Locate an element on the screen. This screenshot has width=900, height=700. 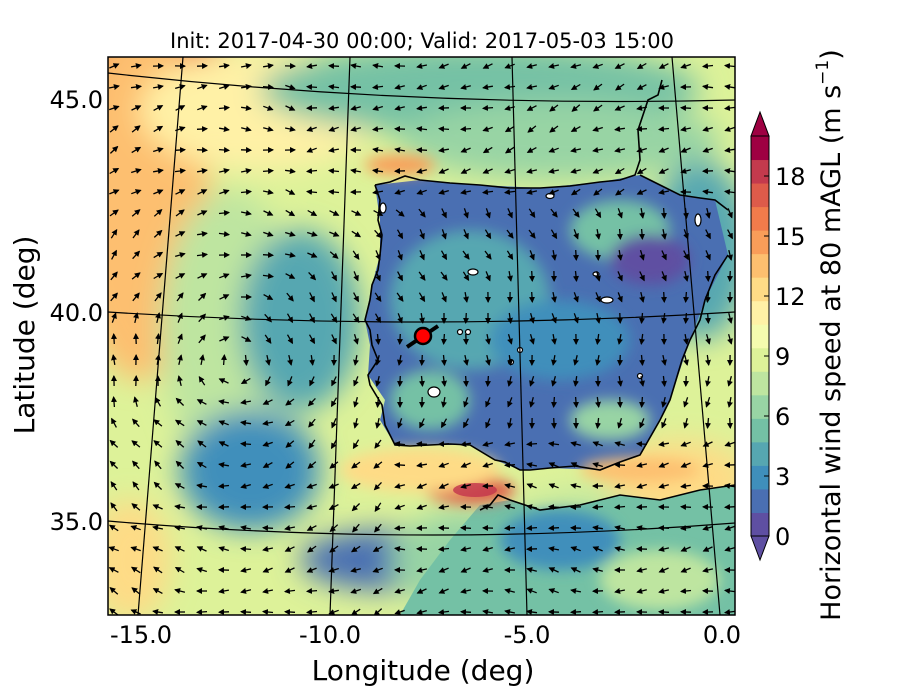
colorbar-label-main: Horizontal wind speed at 80 mAGL (m s is located at coordinates (831, 353).